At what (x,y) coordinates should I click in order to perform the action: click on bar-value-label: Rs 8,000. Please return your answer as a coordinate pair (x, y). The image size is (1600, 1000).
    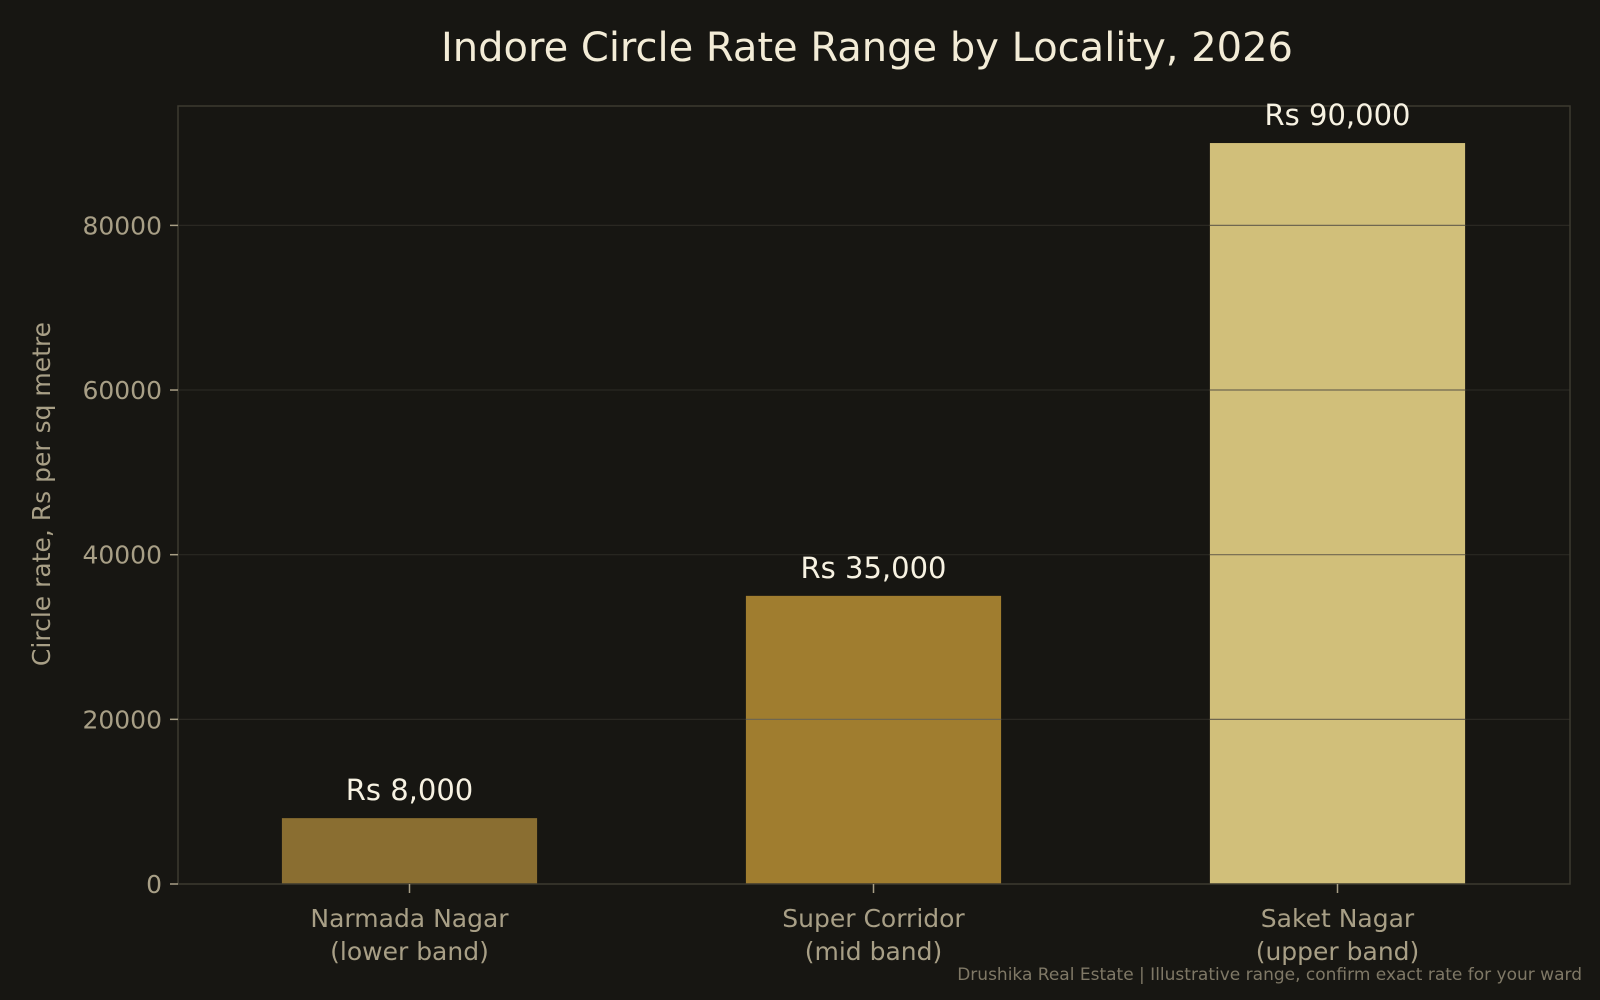
    Looking at the image, I should click on (410, 790).